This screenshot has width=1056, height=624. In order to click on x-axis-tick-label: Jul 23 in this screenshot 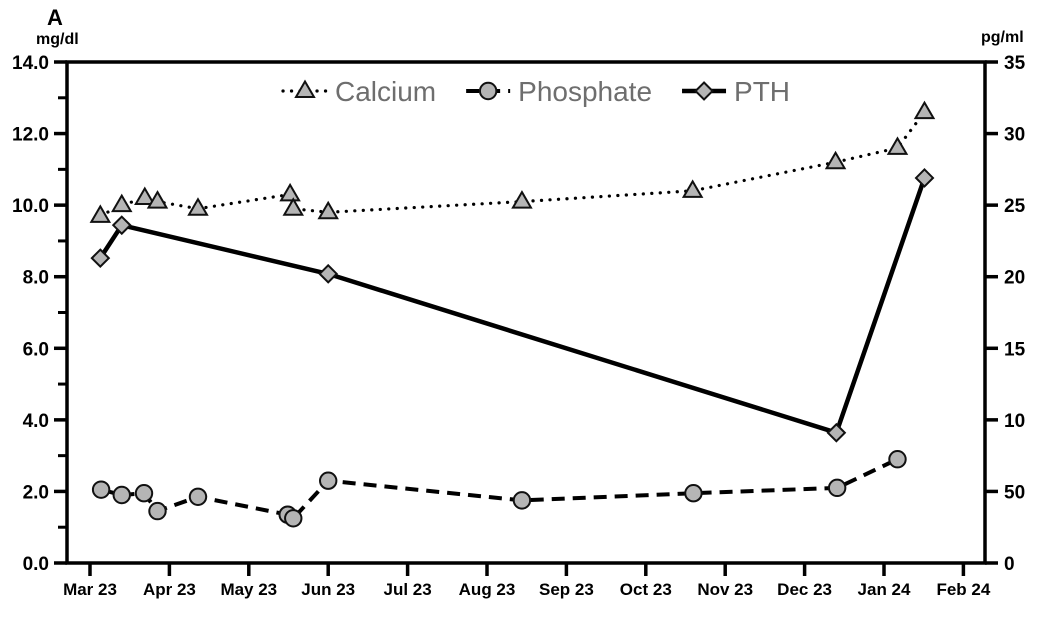, I will do `click(407, 589)`.